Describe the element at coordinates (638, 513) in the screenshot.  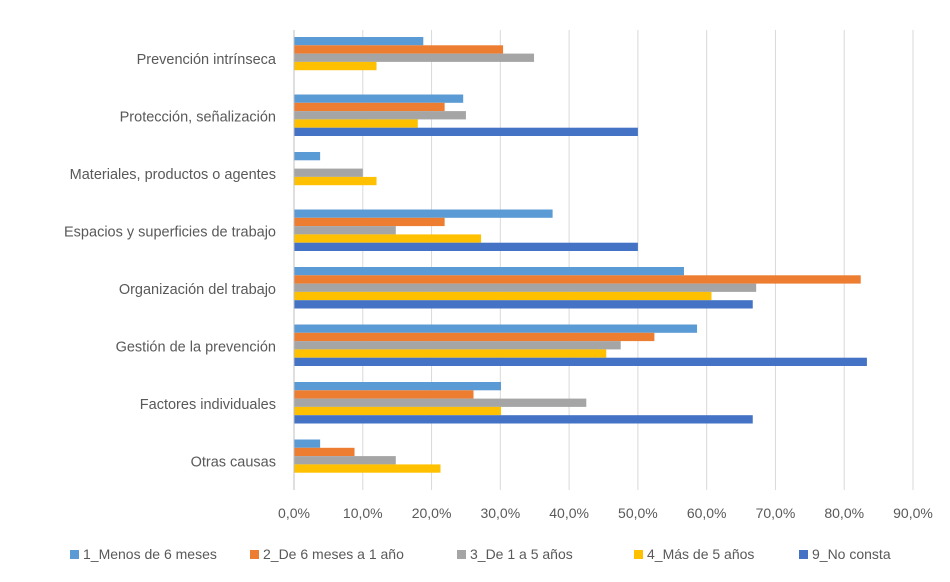
I see `x-tick-label: 50,0%` at that location.